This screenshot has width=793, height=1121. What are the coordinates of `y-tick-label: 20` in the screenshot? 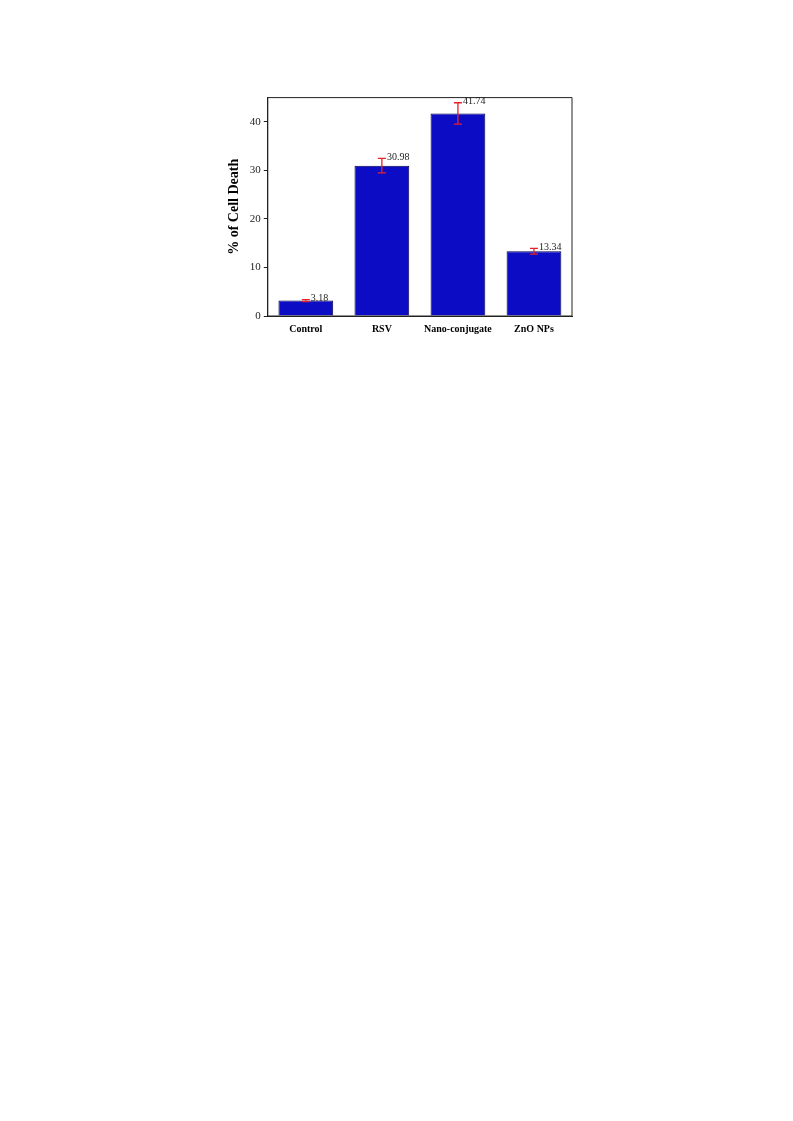 It's located at (255, 217).